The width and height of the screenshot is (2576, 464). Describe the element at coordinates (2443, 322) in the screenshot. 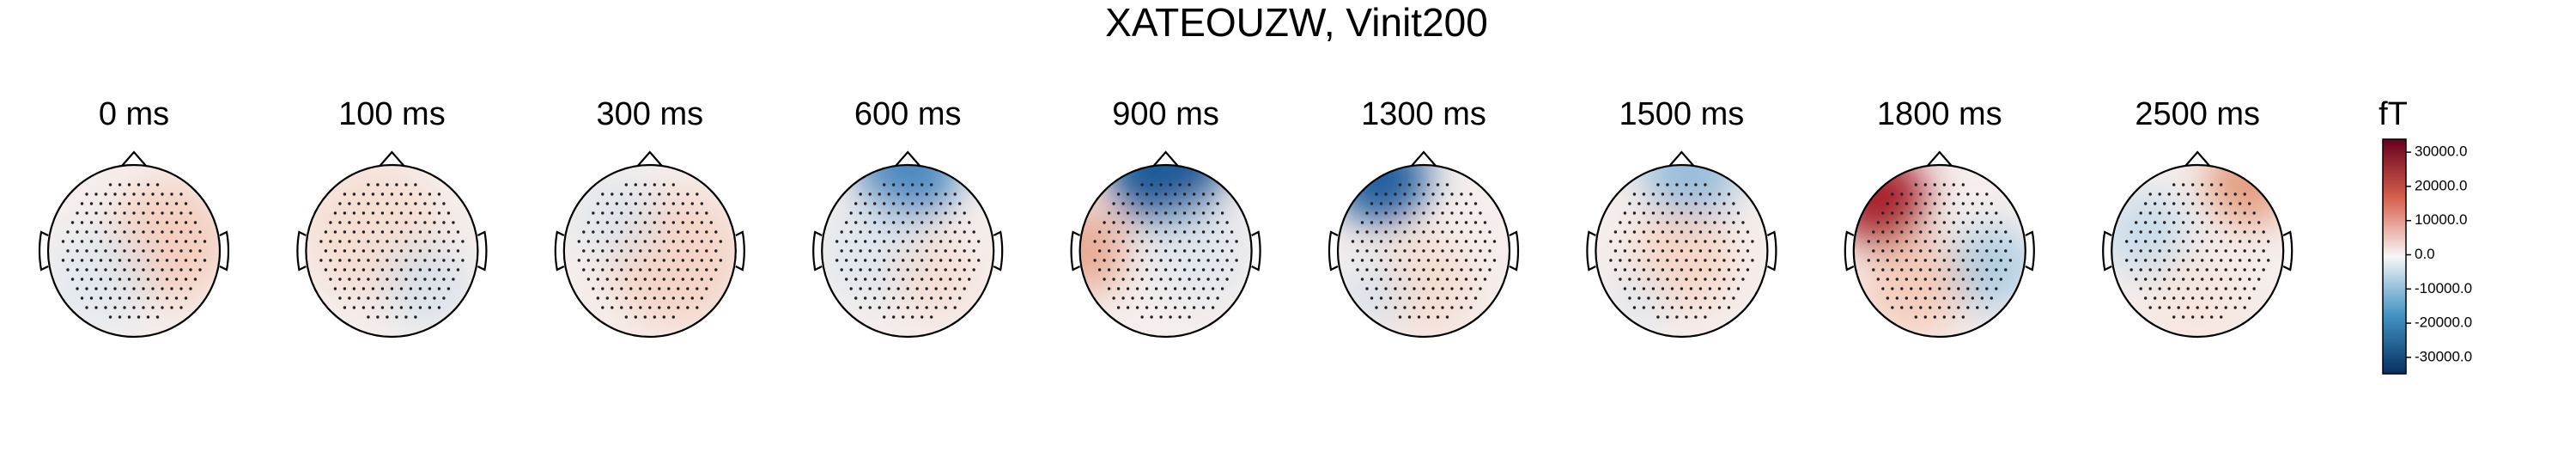

I see `colorbar-tick-label: -20000.0` at that location.